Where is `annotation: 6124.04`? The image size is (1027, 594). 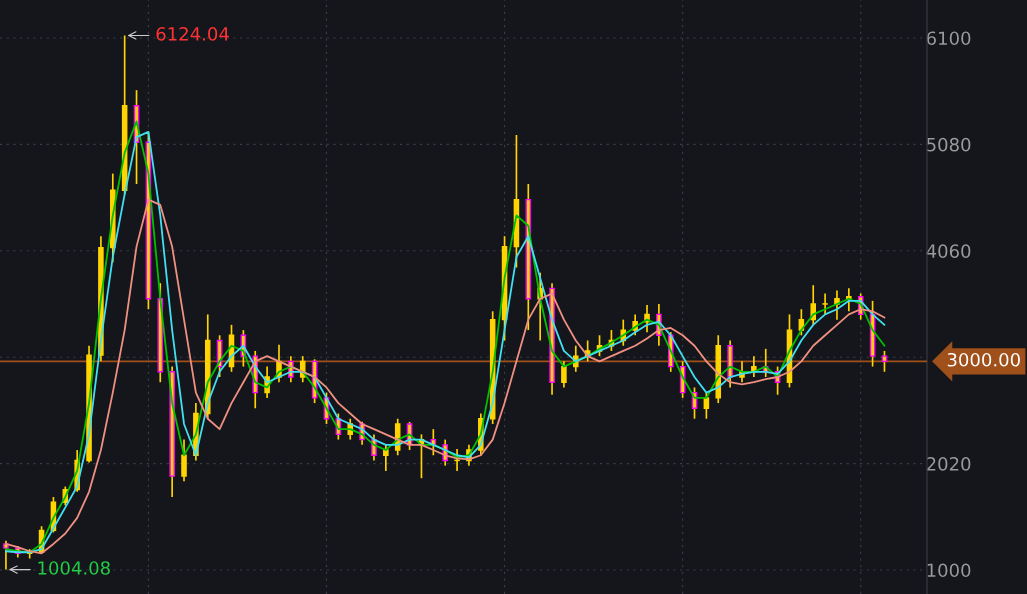
annotation: 6124.04 is located at coordinates (192, 34).